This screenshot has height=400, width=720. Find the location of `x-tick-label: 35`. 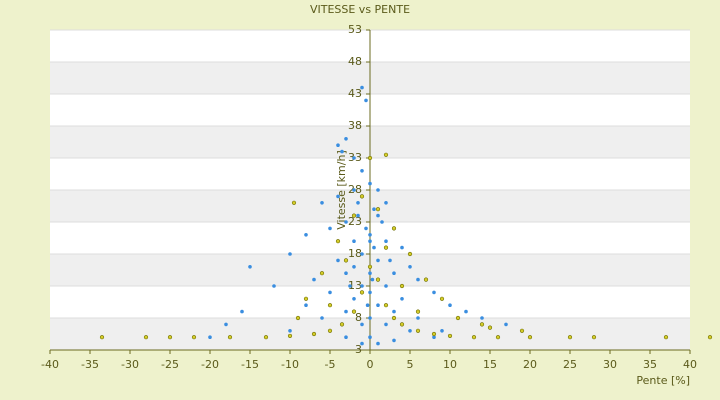

x-tick-label: 35 is located at coordinates (650, 364).